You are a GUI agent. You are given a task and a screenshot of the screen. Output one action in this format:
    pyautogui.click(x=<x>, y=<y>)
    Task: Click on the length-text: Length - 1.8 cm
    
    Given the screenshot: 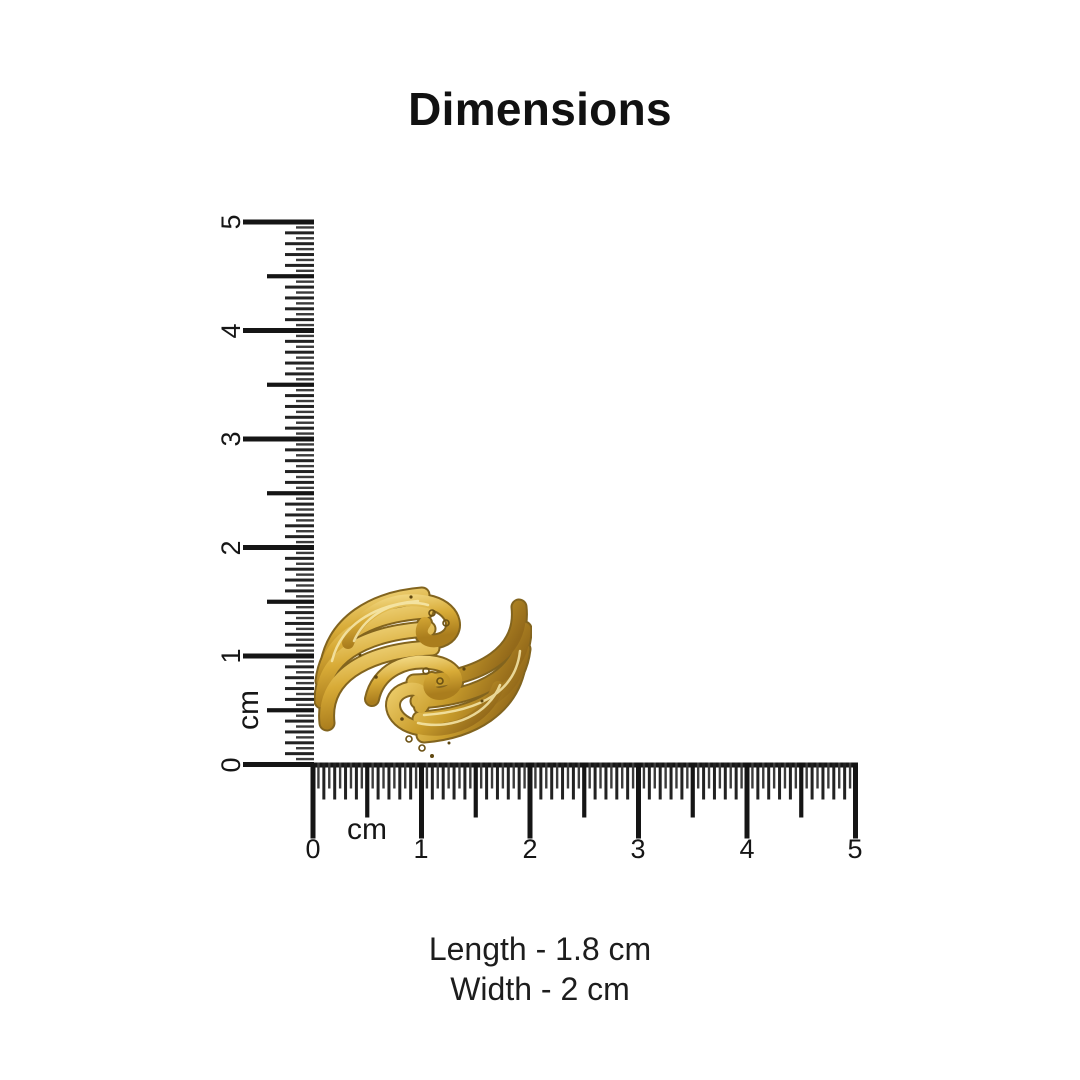 What is the action you would take?
    pyautogui.click(x=540, y=949)
    